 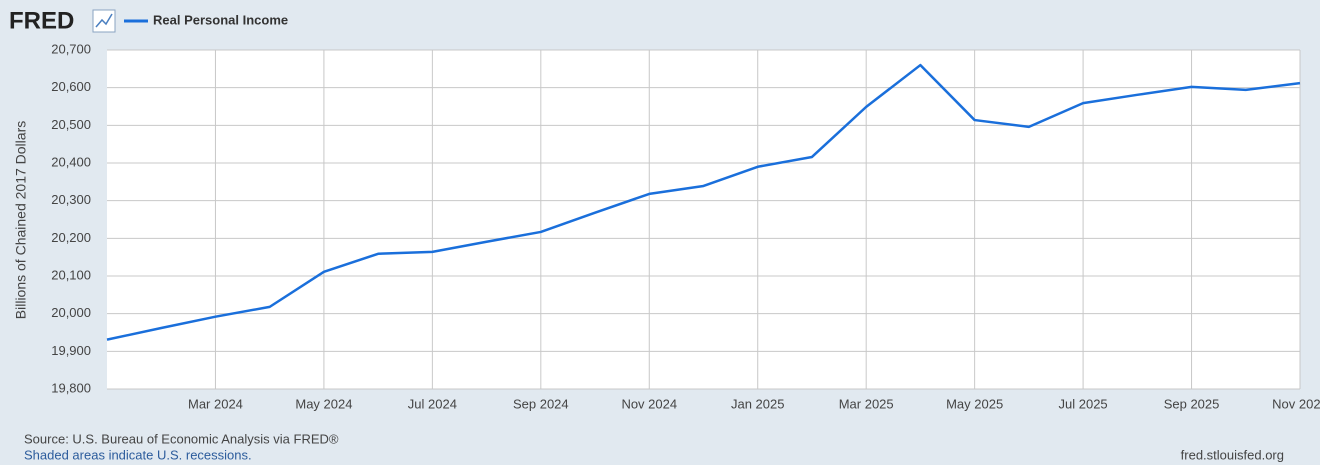 I want to click on recession-note: Shaded areas indicate U.S. recessions., so click(x=138, y=454).